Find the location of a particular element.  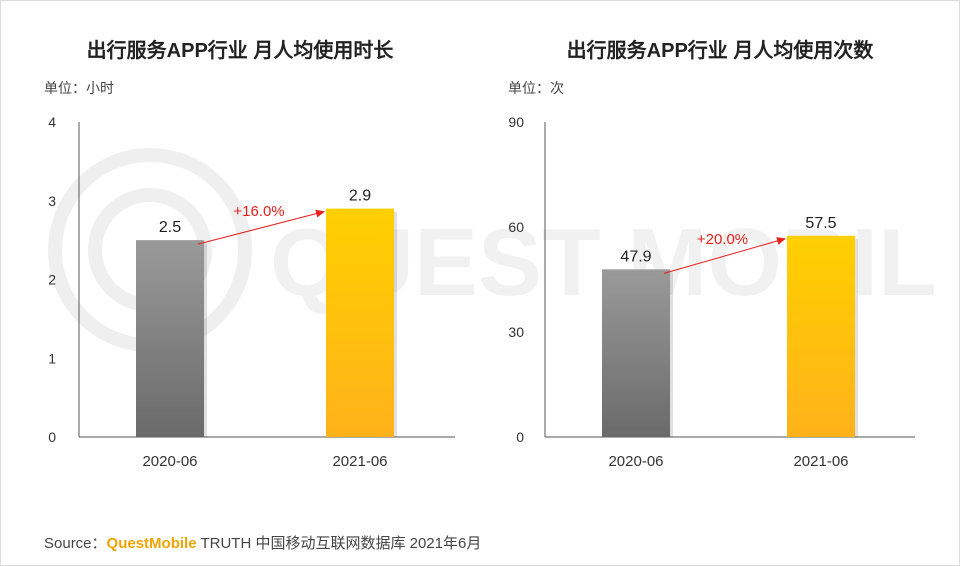

source-prefix: Source： is located at coordinates (75, 543).